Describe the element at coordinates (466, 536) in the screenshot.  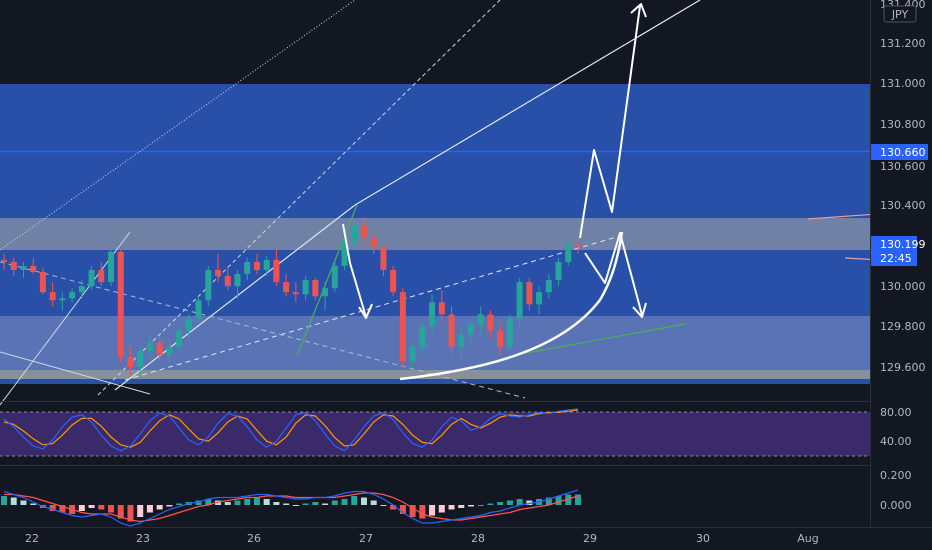
I see `time-axis: 22 23 26 27 28 29 30 Aug` at that location.